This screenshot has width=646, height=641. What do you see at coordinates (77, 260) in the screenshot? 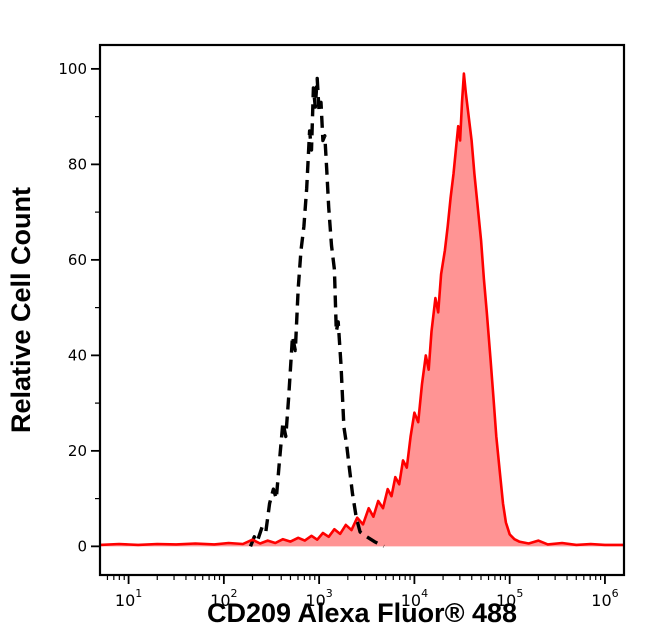
I see `y-tick-label: 60` at bounding box center [77, 260].